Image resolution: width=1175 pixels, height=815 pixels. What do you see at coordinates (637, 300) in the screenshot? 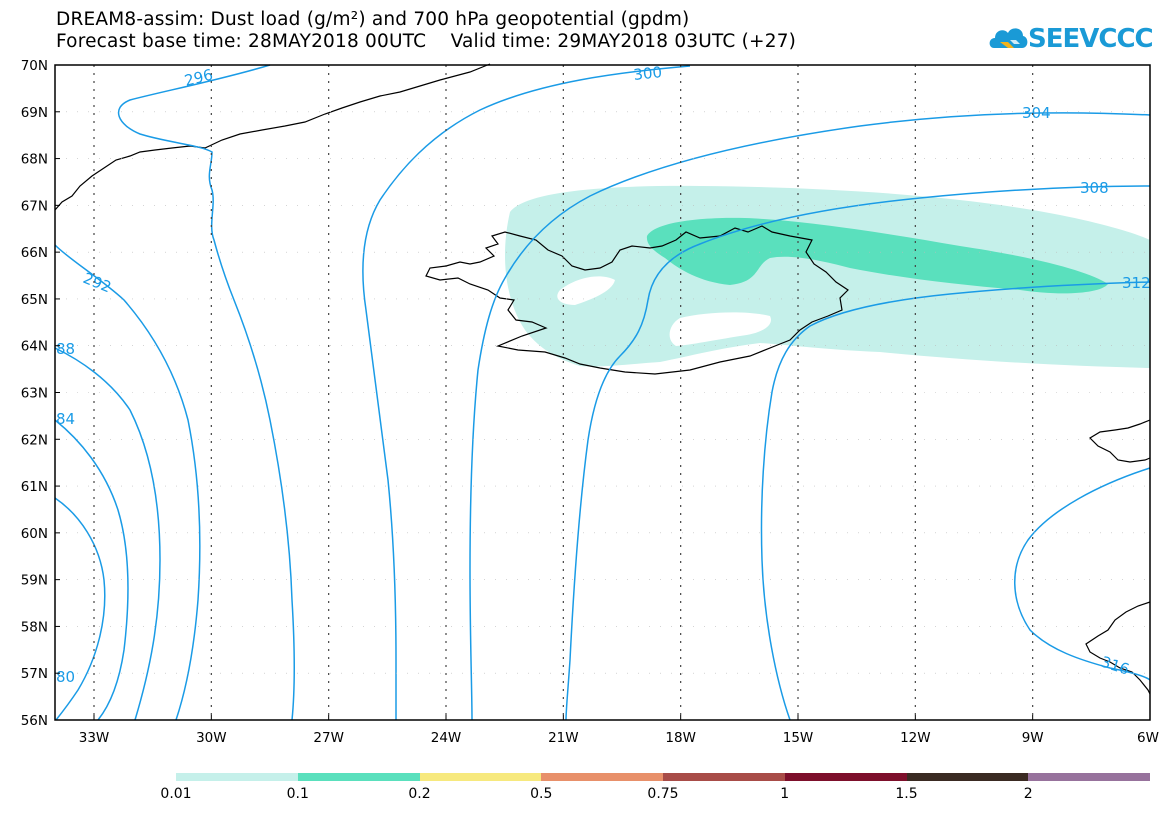
I see `iceland-coastline` at bounding box center [637, 300].